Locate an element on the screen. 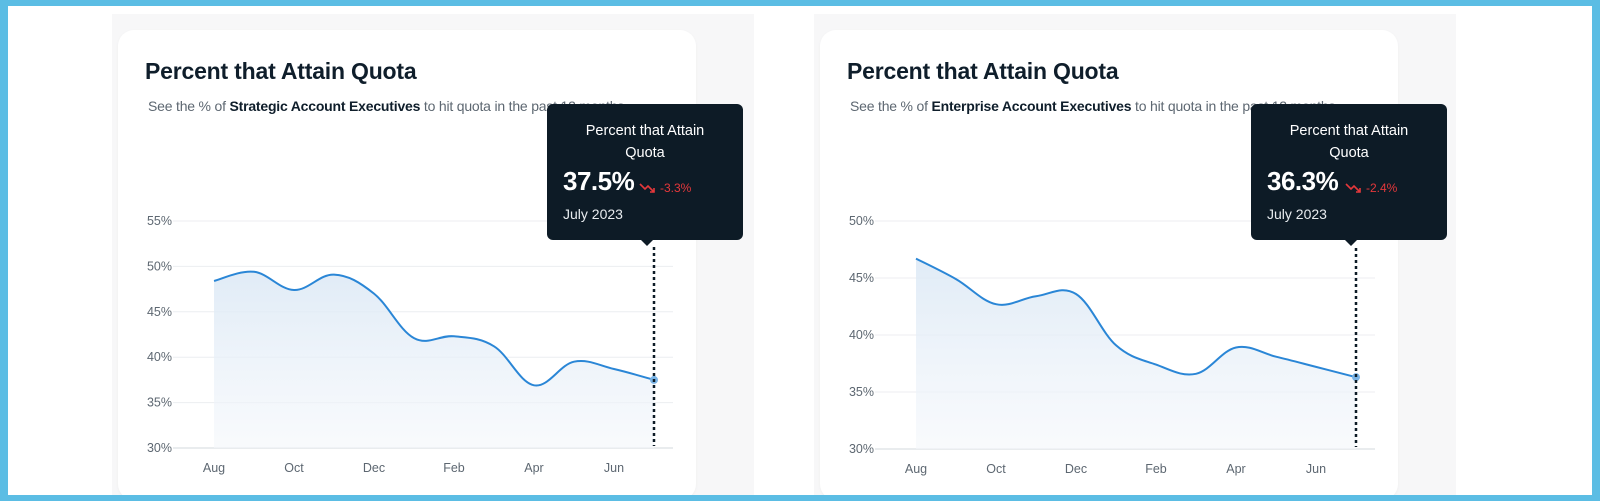 The height and width of the screenshot is (501, 1600). tooltip-change-value: -2.4% is located at coordinates (1382, 188).